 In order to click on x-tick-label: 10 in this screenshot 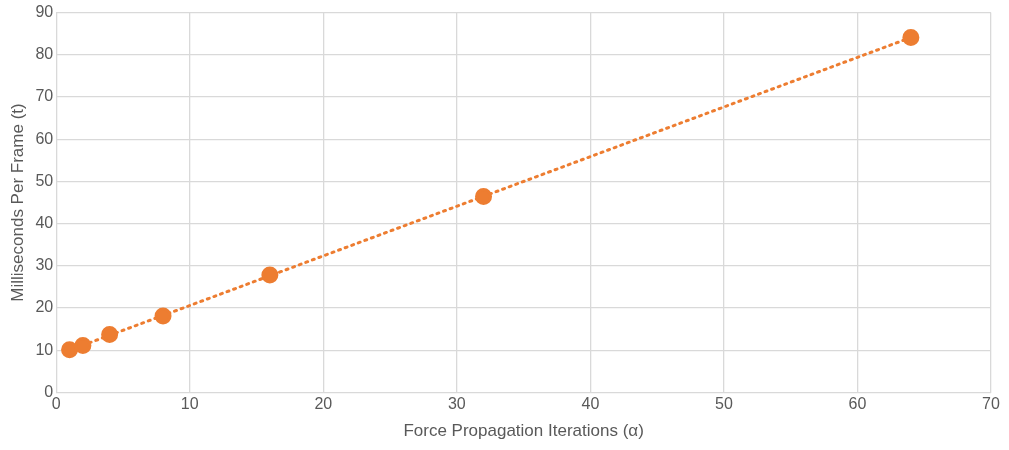, I will do `click(189, 404)`.